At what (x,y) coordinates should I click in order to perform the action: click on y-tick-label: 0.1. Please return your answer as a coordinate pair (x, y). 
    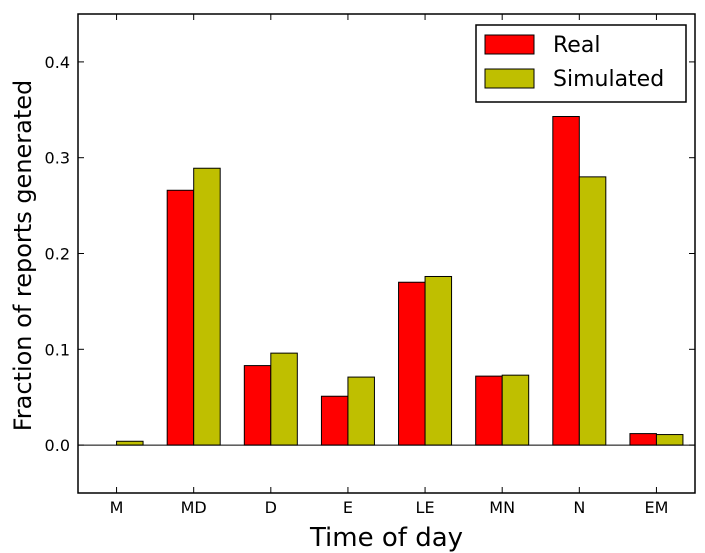
    Looking at the image, I should click on (57, 349).